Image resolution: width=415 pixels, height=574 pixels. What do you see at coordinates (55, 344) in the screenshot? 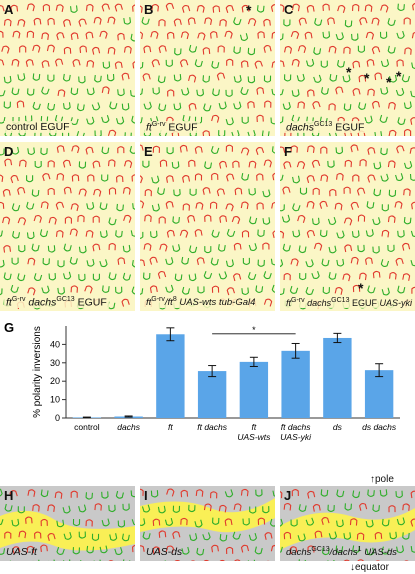
I see `y-tick-label: 40` at bounding box center [55, 344].